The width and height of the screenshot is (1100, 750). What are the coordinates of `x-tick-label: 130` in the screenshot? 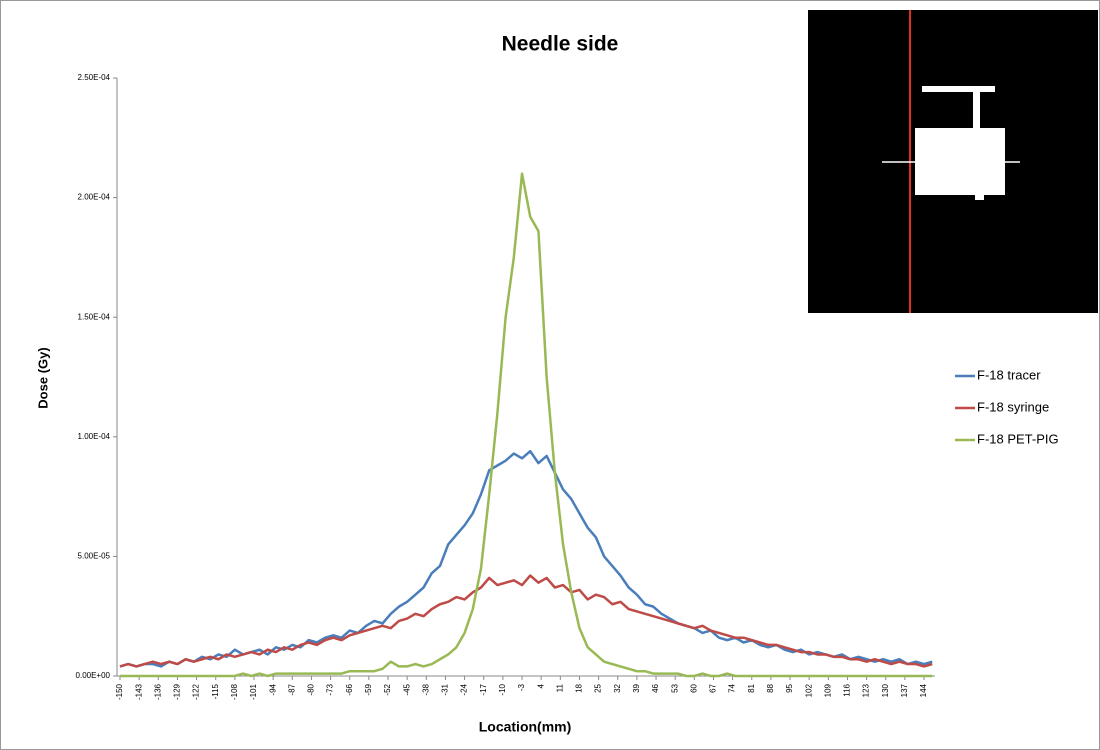 It's located at (885, 690).